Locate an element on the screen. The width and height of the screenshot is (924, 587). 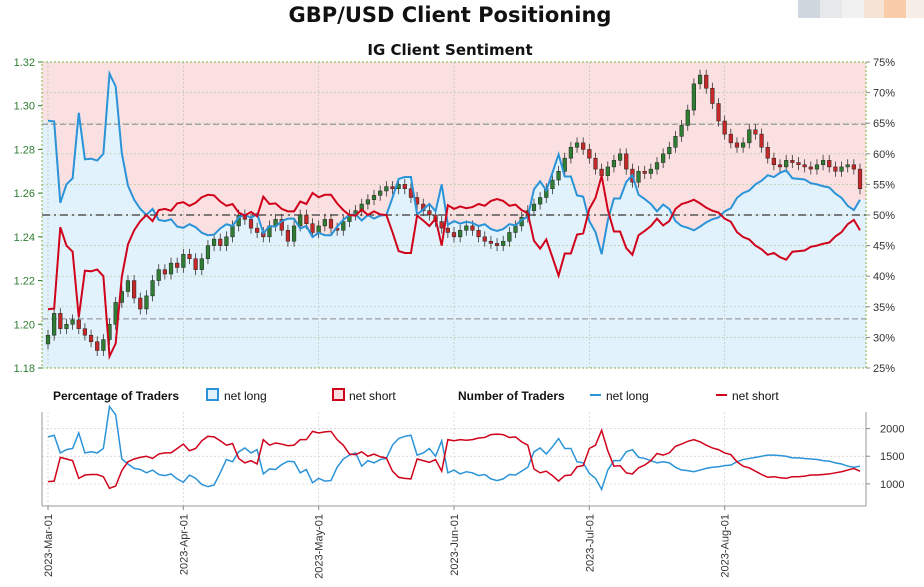
price-tick-label: 1.28 is located at coordinates (24, 150).